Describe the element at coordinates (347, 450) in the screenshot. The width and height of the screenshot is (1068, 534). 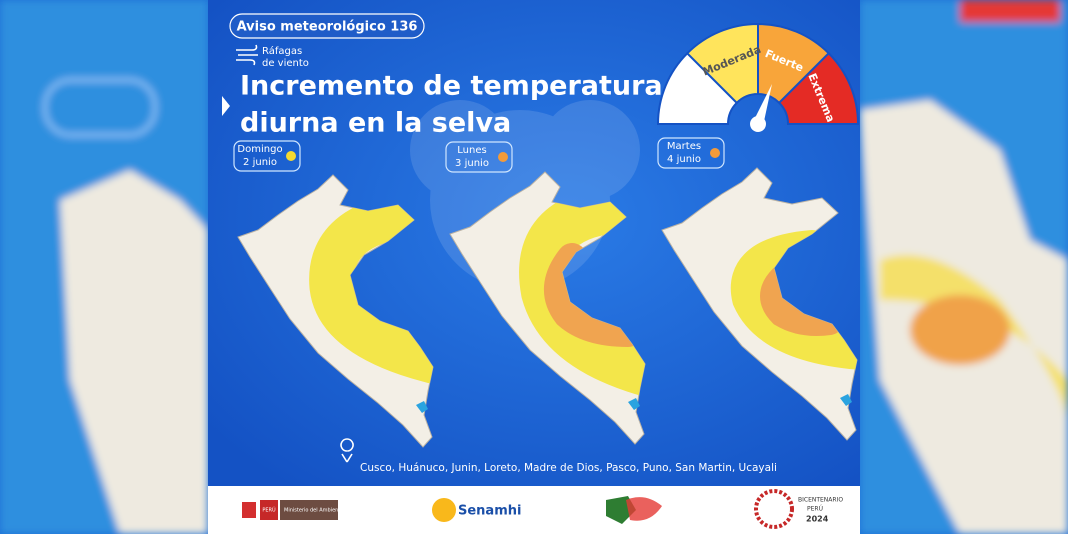
I see `location-icon` at that location.